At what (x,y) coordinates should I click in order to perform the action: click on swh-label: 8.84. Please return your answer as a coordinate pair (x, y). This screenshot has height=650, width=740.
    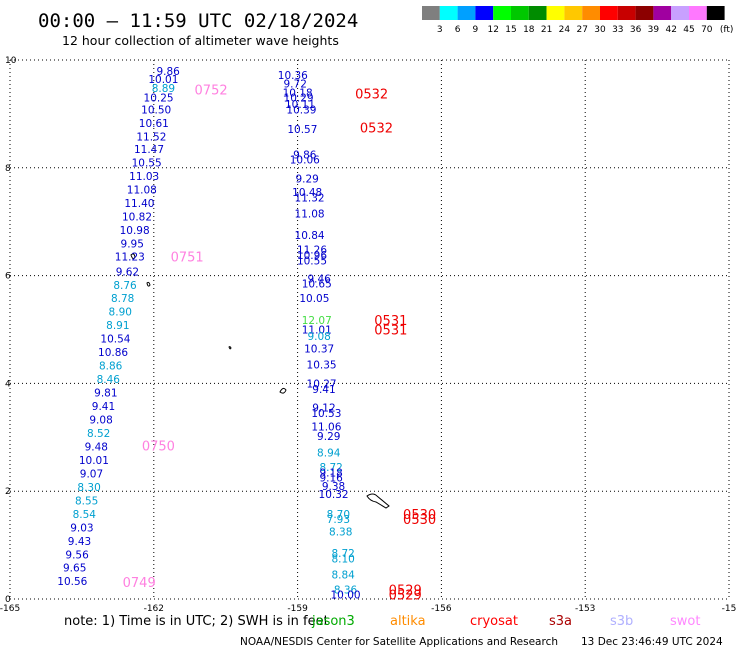
    Looking at the image, I should click on (343, 576).